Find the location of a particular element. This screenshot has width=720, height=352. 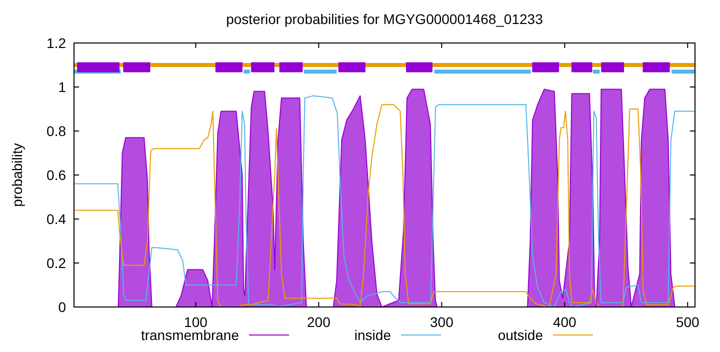

y-tick-label: 1 is located at coordinates (62, 86).